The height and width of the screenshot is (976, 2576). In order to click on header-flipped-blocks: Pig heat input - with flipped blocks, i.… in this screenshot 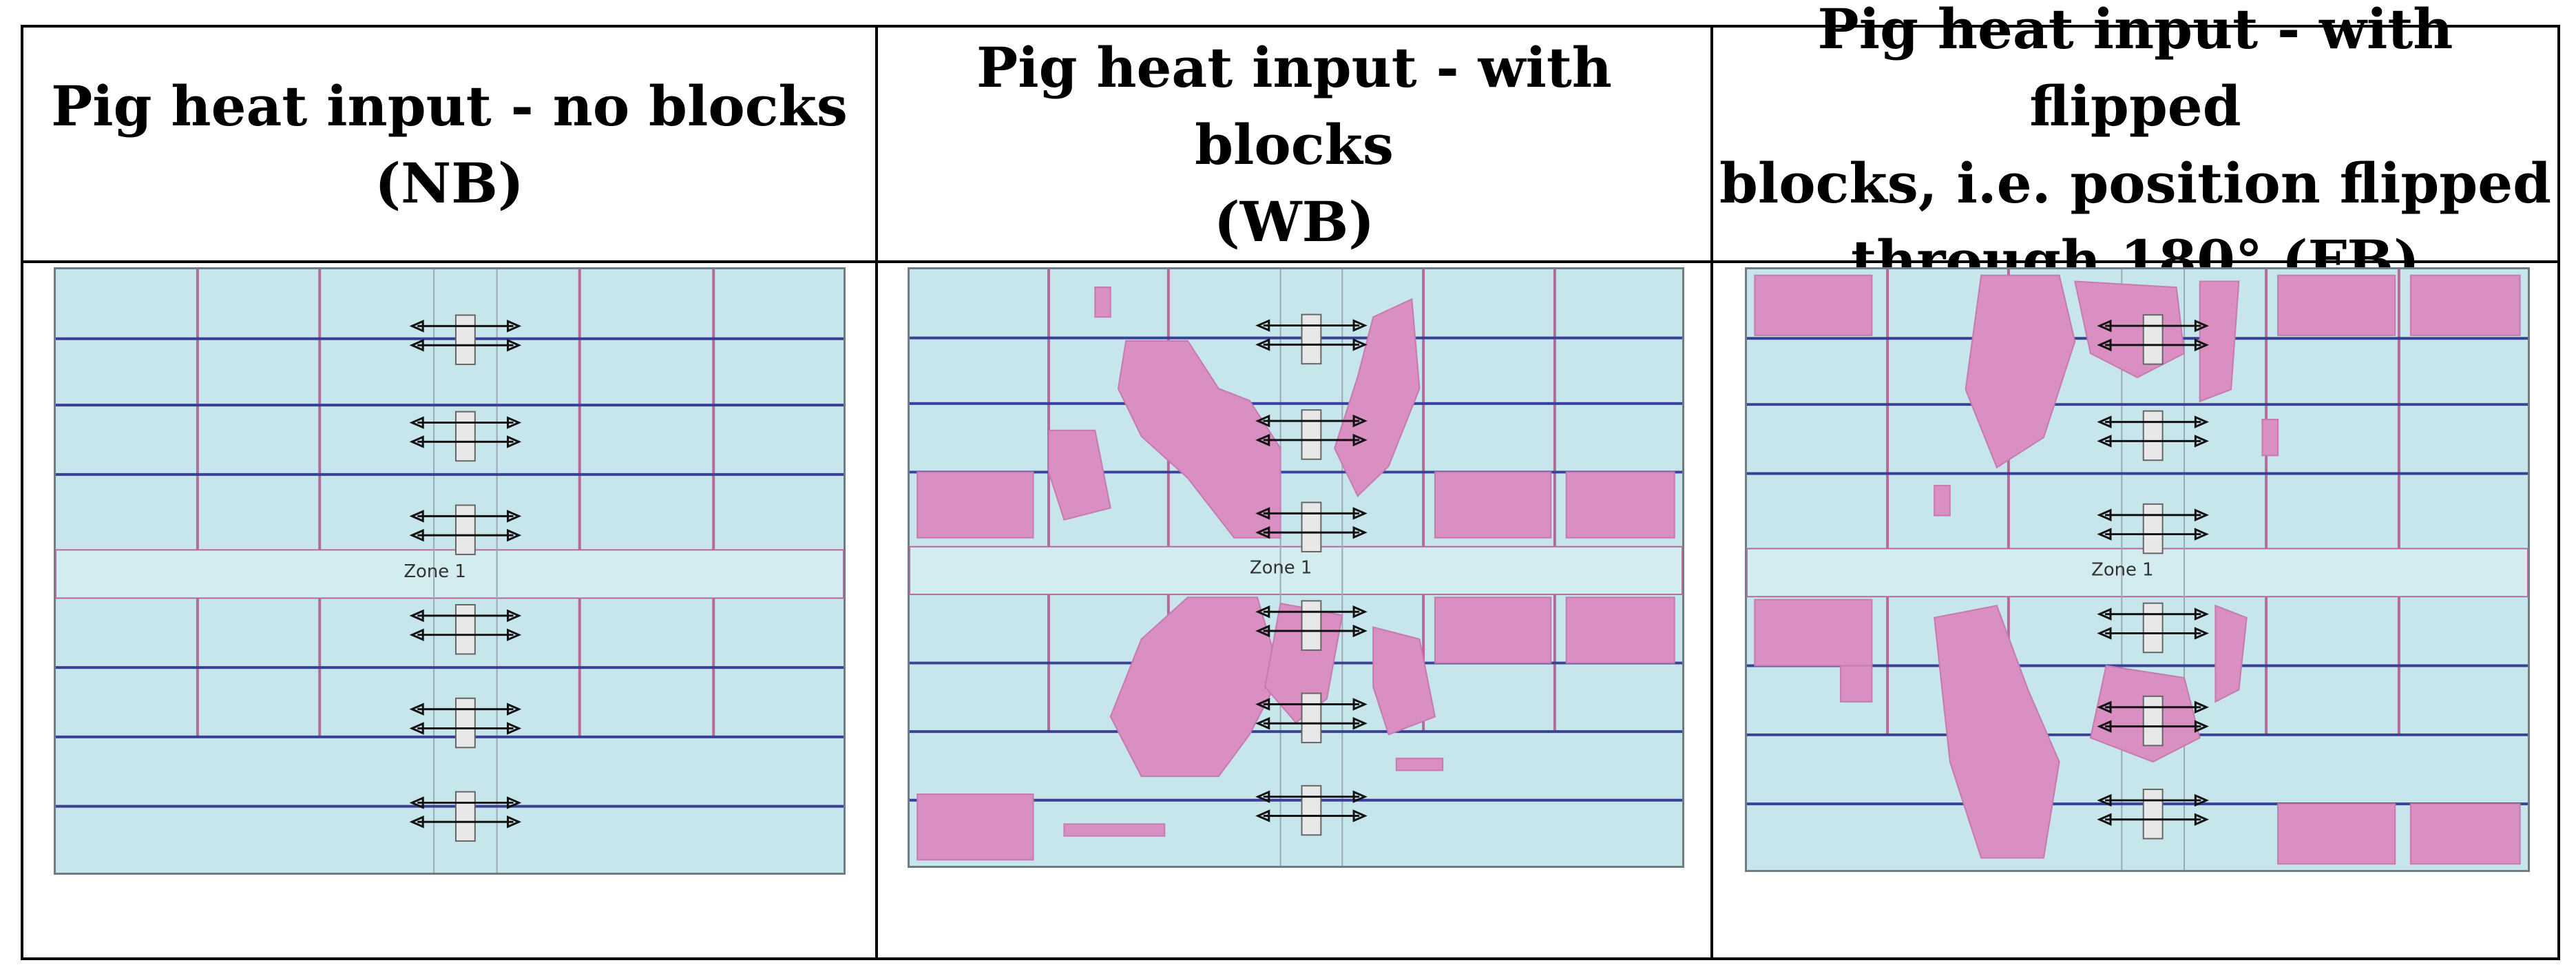, I will do `click(2135, 146)`.